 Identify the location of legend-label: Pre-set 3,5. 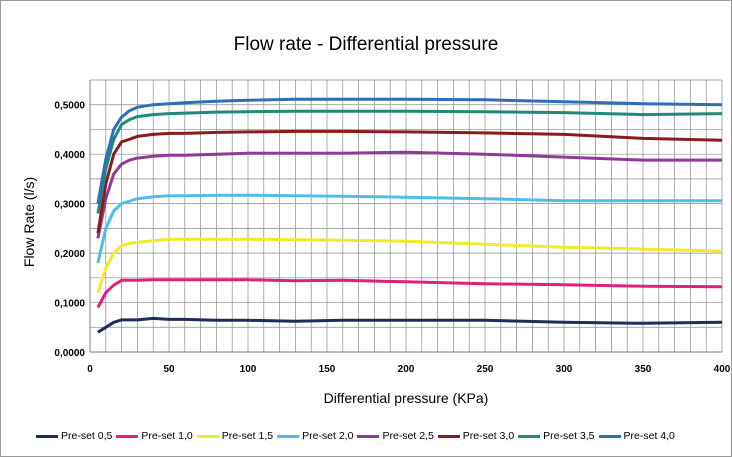
(569, 436).